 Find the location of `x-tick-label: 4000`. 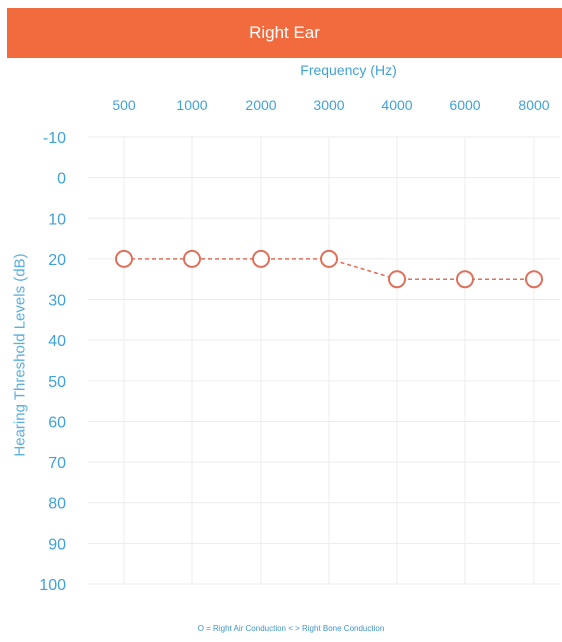

x-tick-label: 4000 is located at coordinates (396, 105).